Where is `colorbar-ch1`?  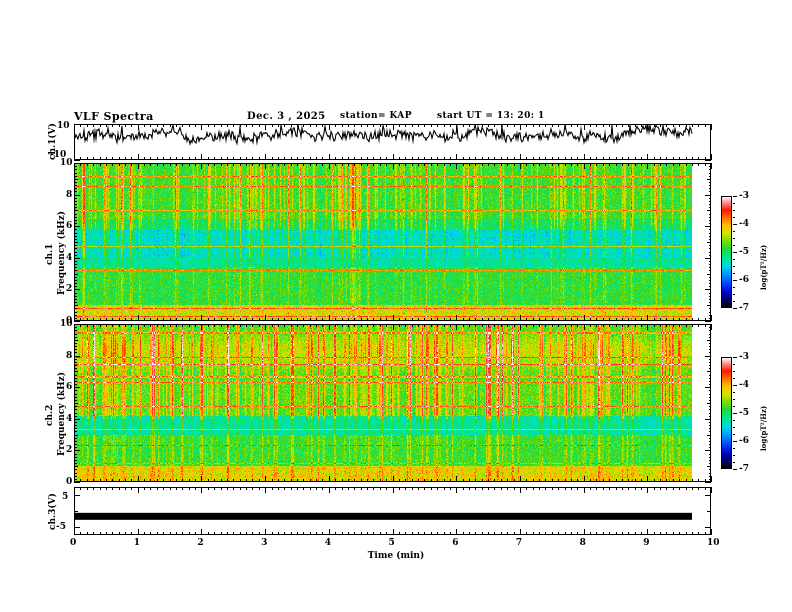
colorbar-ch1 is located at coordinates (726, 252).